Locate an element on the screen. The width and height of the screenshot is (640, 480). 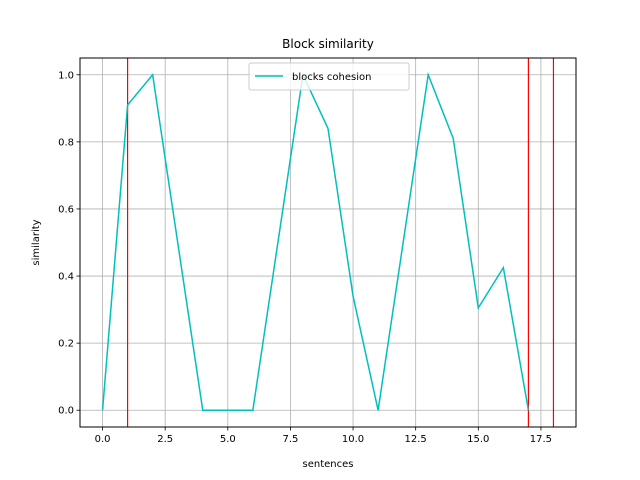
x-tick-label: 5.0 is located at coordinates (228, 439).